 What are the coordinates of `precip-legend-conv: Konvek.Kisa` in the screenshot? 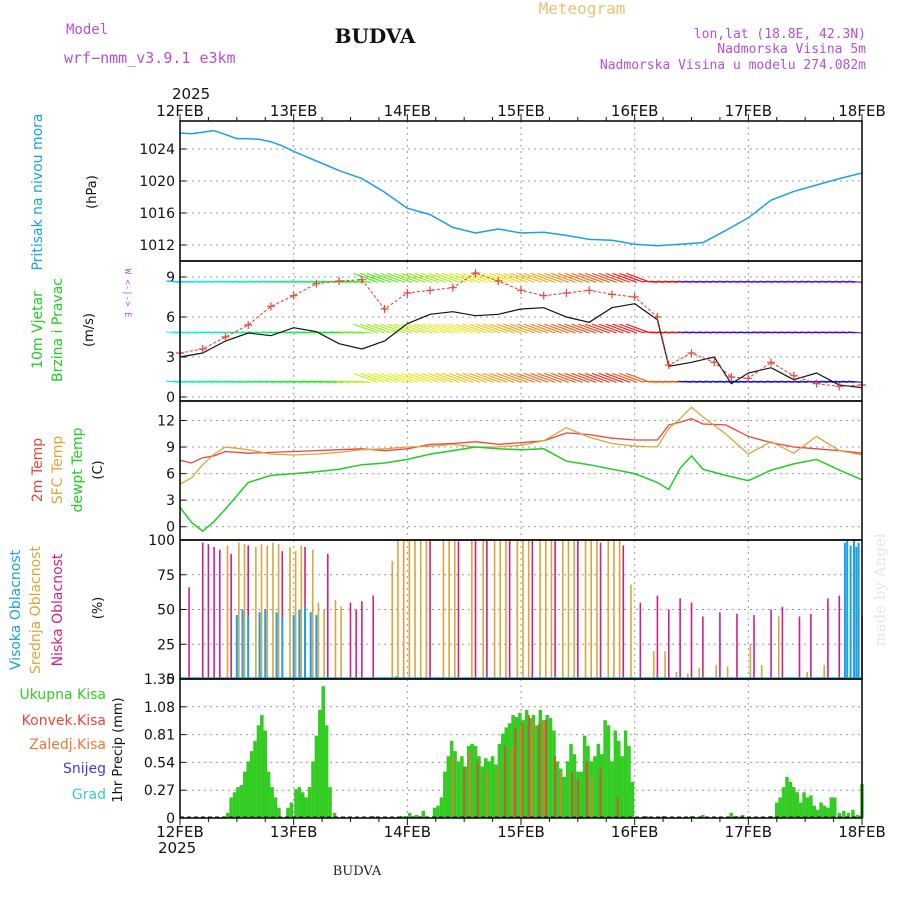 It's located at (64, 721).